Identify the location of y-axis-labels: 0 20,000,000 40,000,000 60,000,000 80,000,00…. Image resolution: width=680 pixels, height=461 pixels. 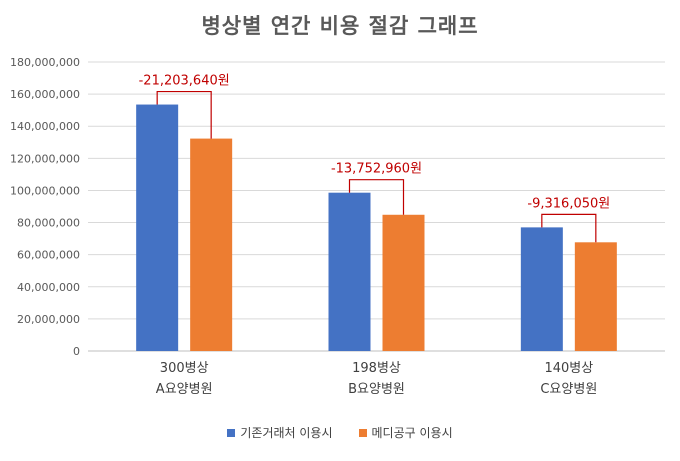
(45, 207).